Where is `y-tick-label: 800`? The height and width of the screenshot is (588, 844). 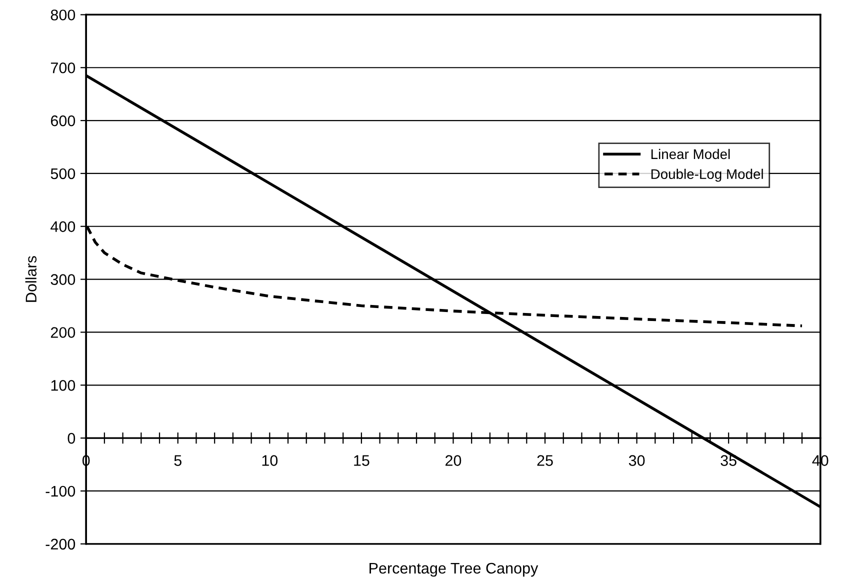 y-tick-label: 800 is located at coordinates (63, 15).